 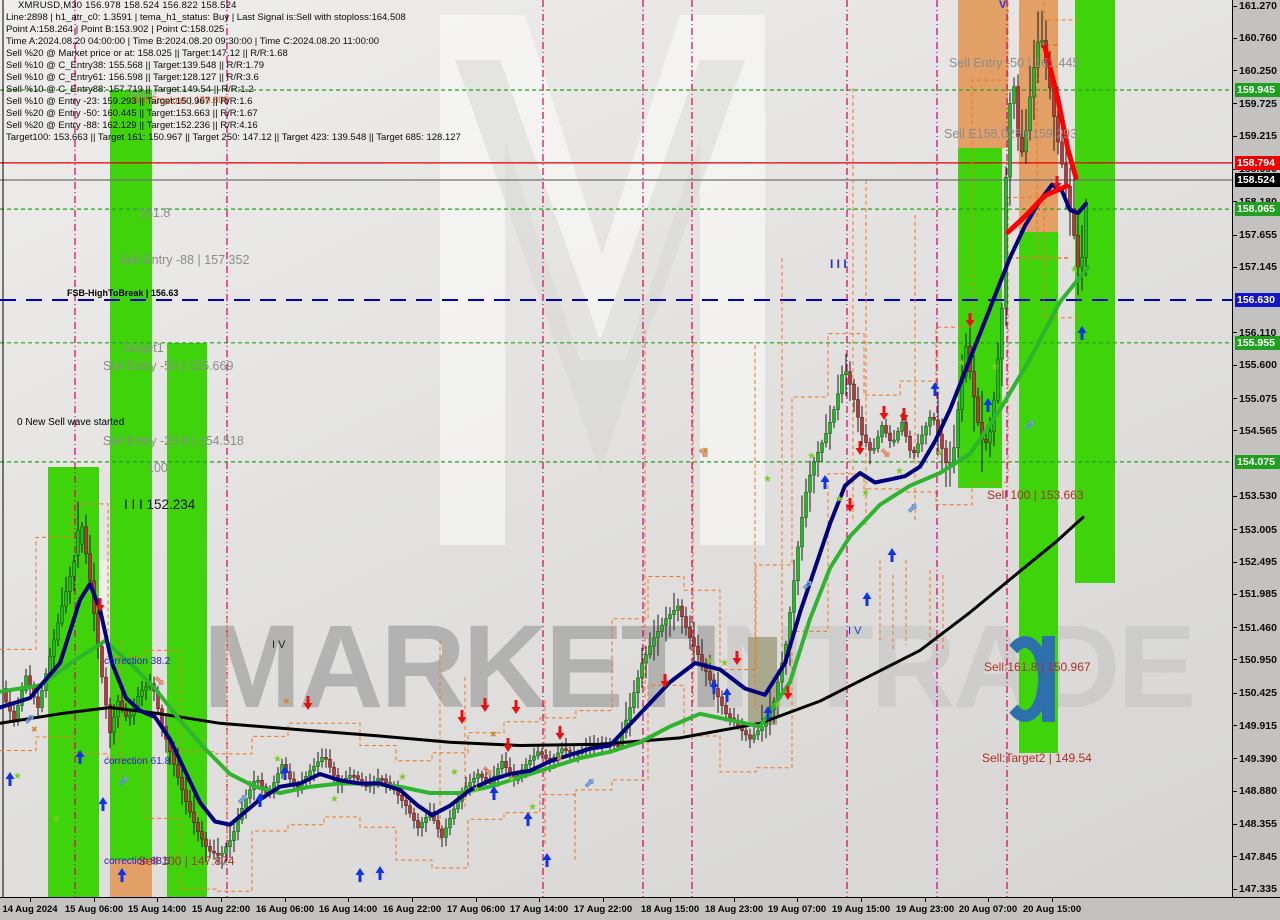 I want to click on chart-label: Sell 100 | 147.874, so click(x=186, y=861).